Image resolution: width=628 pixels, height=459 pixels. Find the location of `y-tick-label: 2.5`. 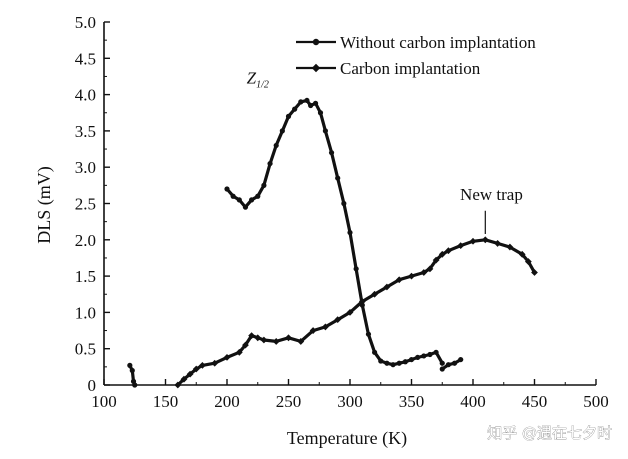

y-tick-label: 2.5 is located at coordinates (85, 204).